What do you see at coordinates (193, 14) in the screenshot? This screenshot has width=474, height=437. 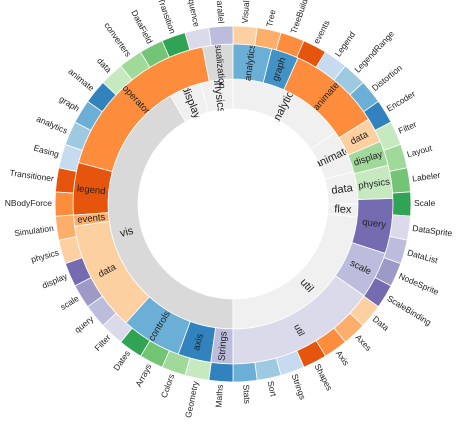 I see `leaf-label-sequence: Sequence` at bounding box center [193, 14].